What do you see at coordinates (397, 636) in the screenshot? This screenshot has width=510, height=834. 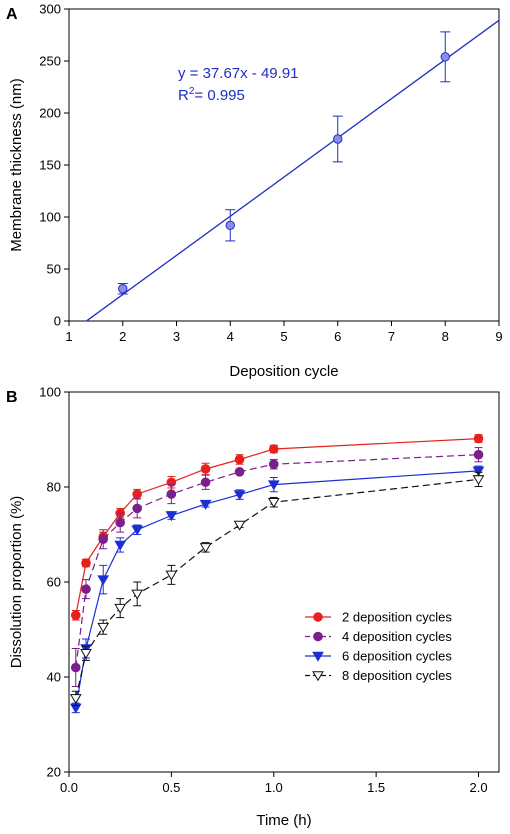 I see `panel-b-legend-label: 4 deposition cycles` at bounding box center [397, 636].